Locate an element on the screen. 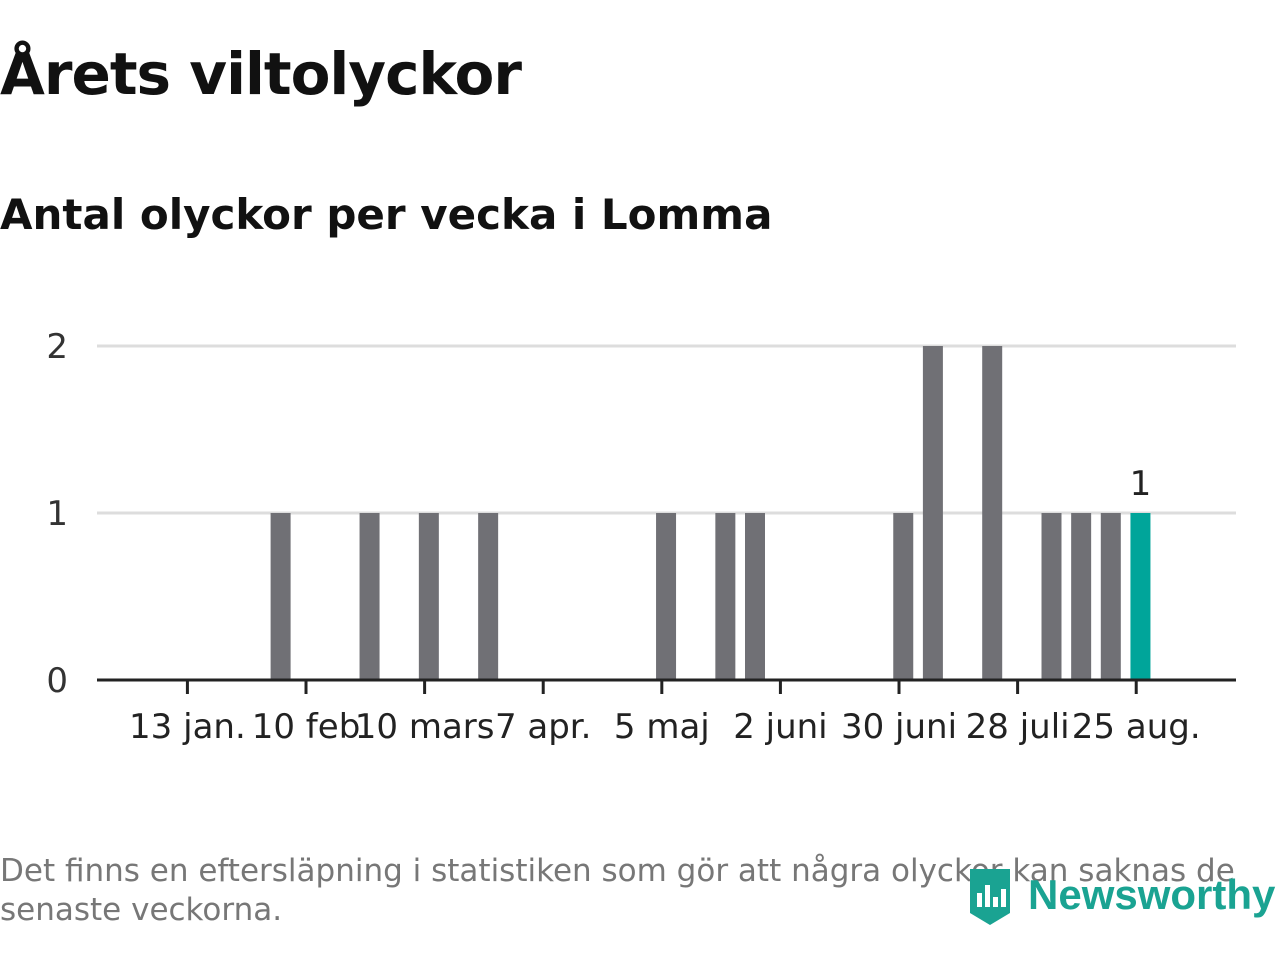  chart-title: Årets viltolyckor is located at coordinates (261, 74).